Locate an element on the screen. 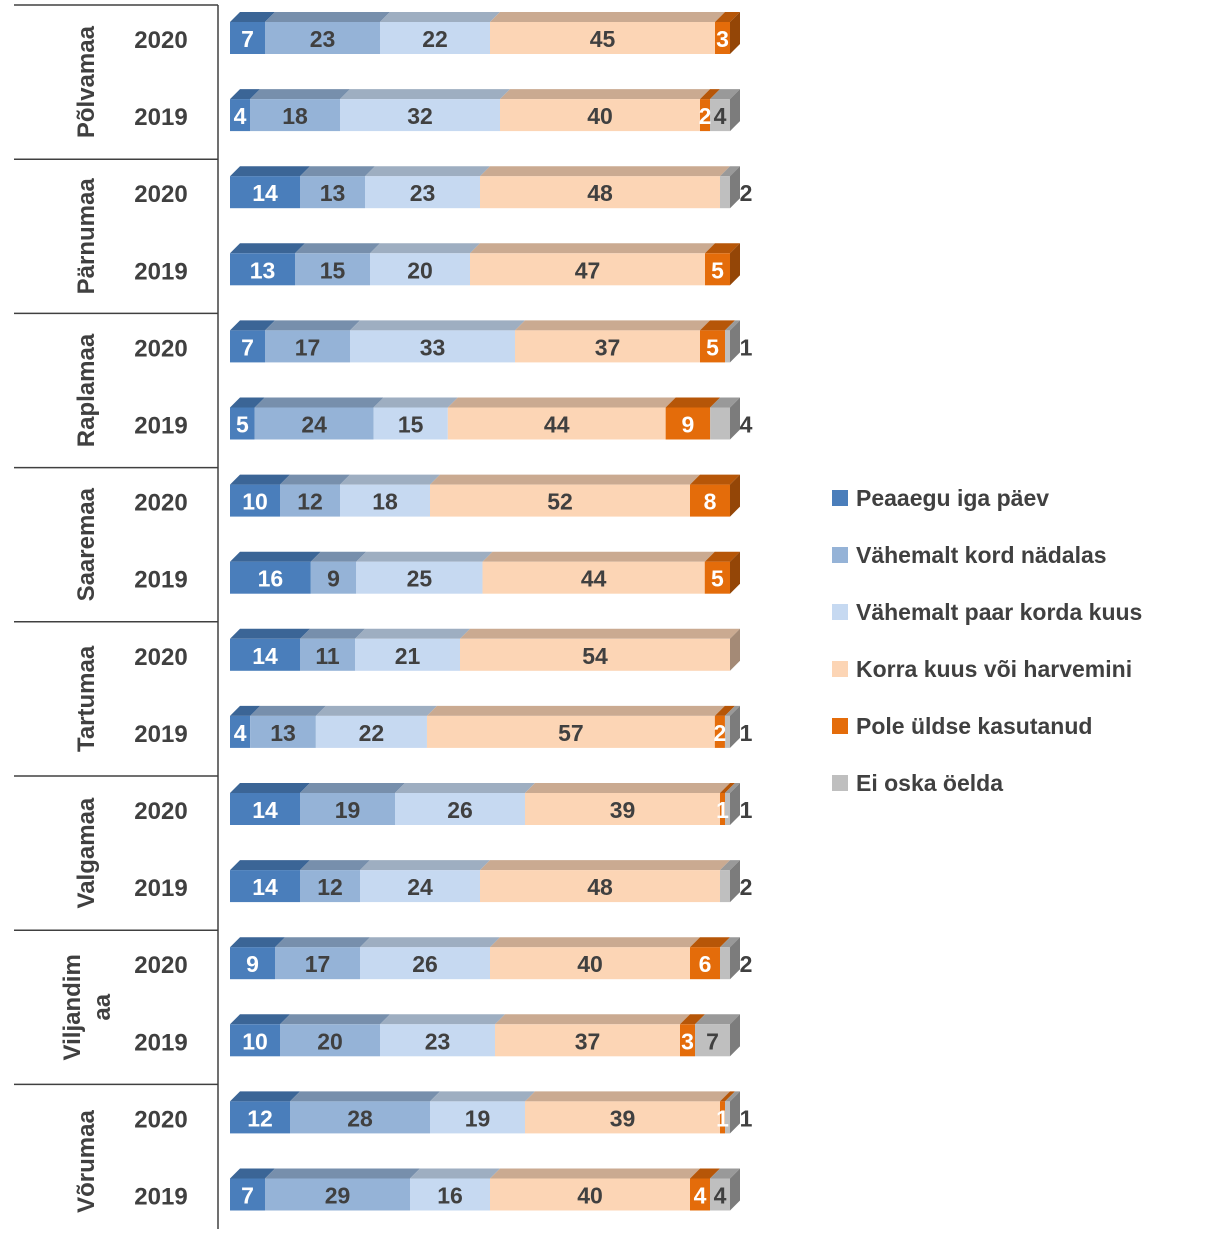 This screenshot has height=1234, width=1220. legend-label: Korra kuus või harvemini is located at coordinates (994, 668).